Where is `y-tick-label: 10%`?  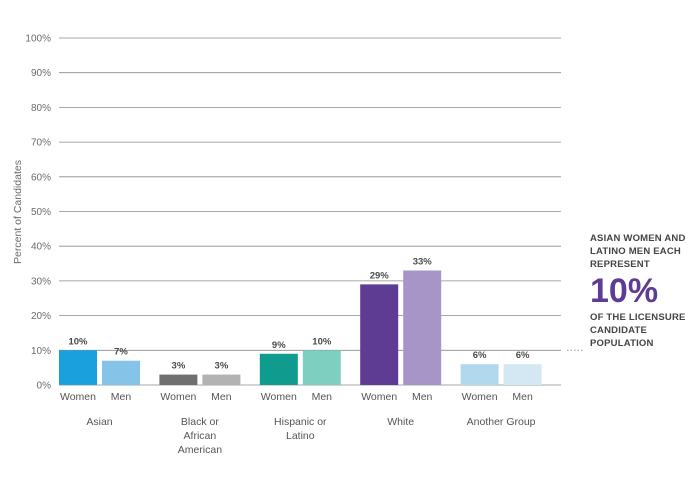
y-tick-label: 10% is located at coordinates (41, 351).